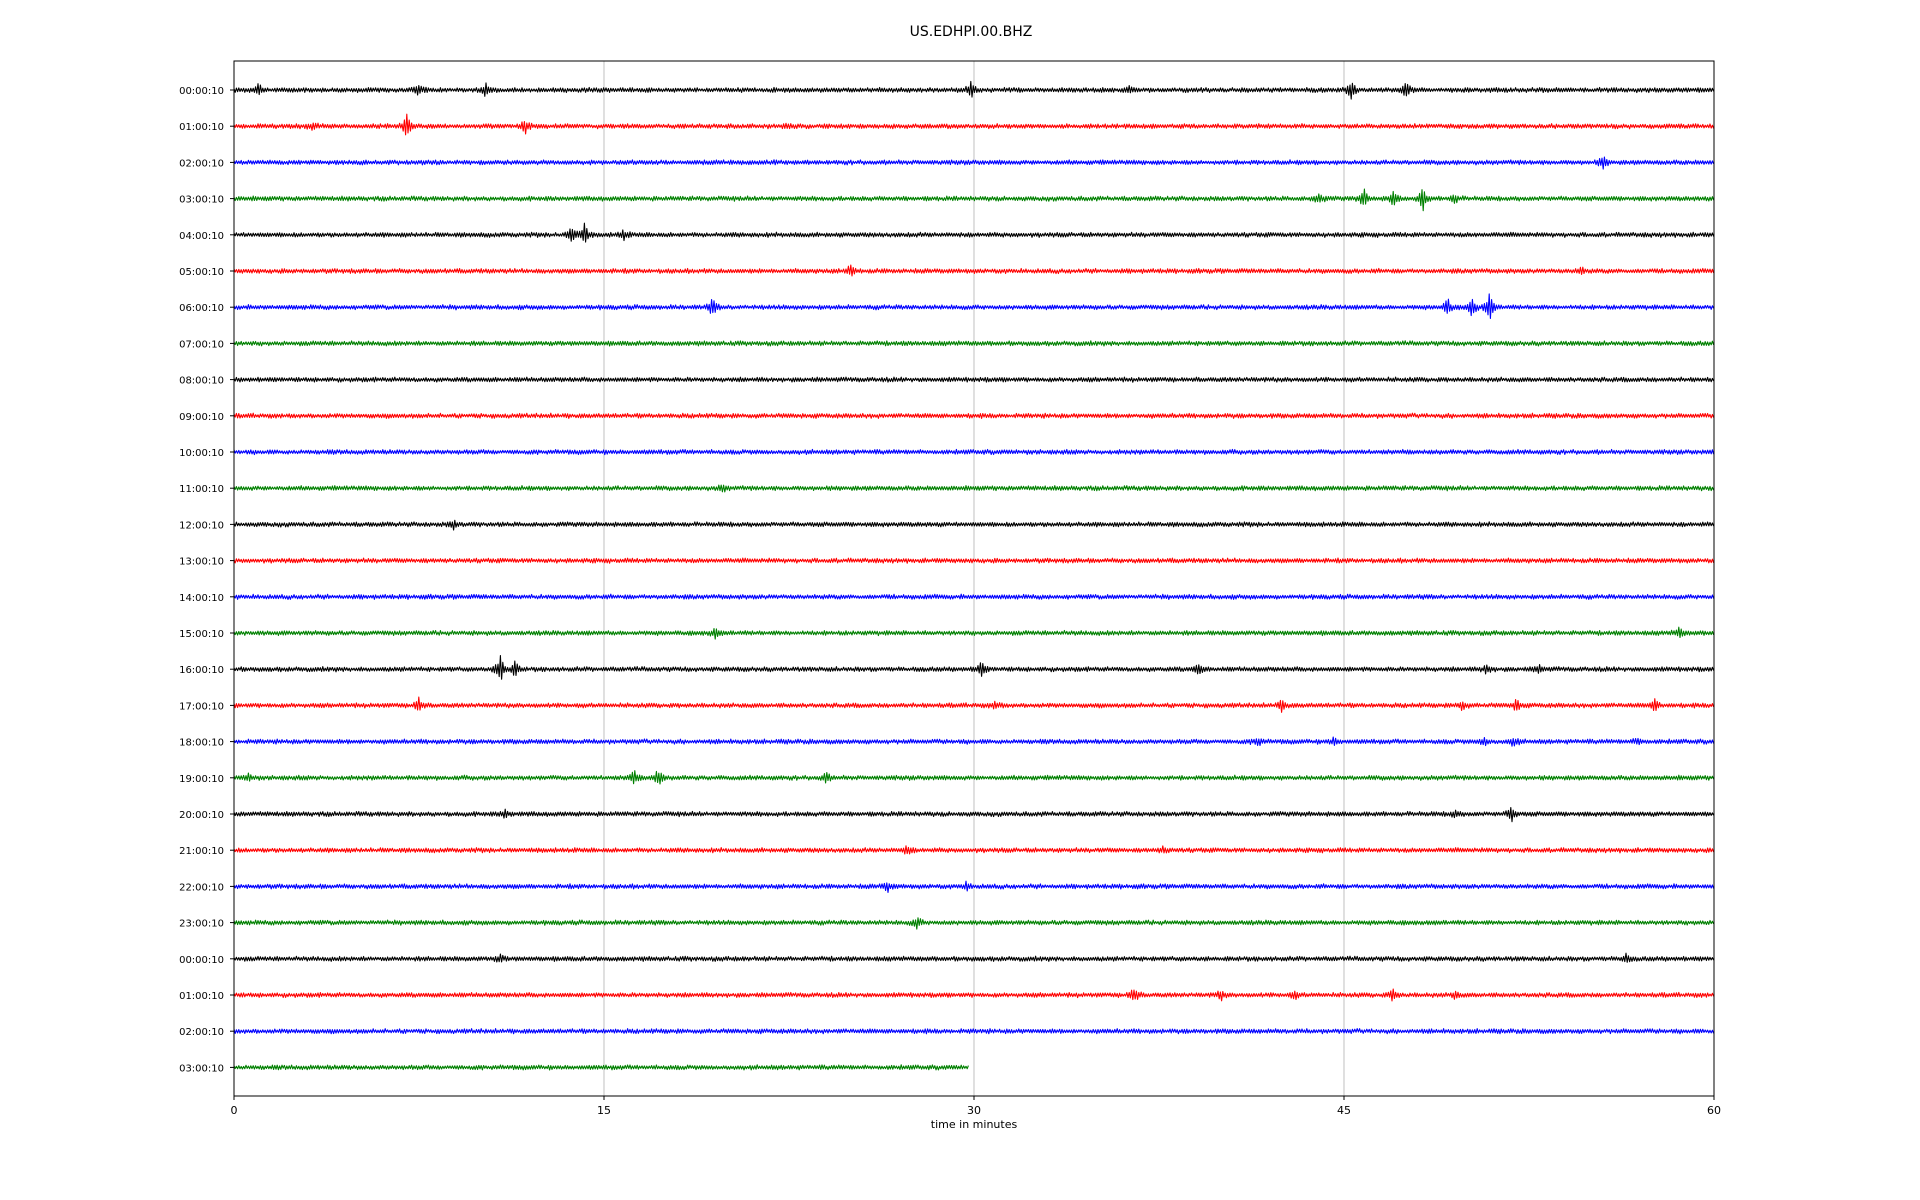 The width and height of the screenshot is (1920, 1200). I want to click on row-time-label: 04:00:10, so click(201, 236).